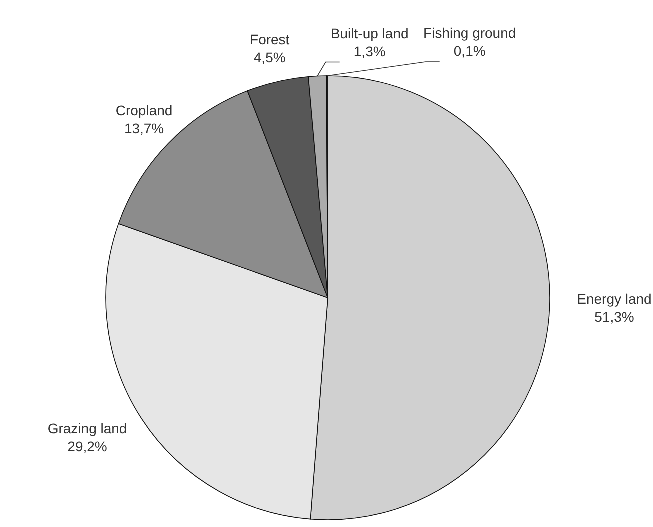  What do you see at coordinates (614, 317) in the screenshot?
I see `data-label: 51,3%` at bounding box center [614, 317].